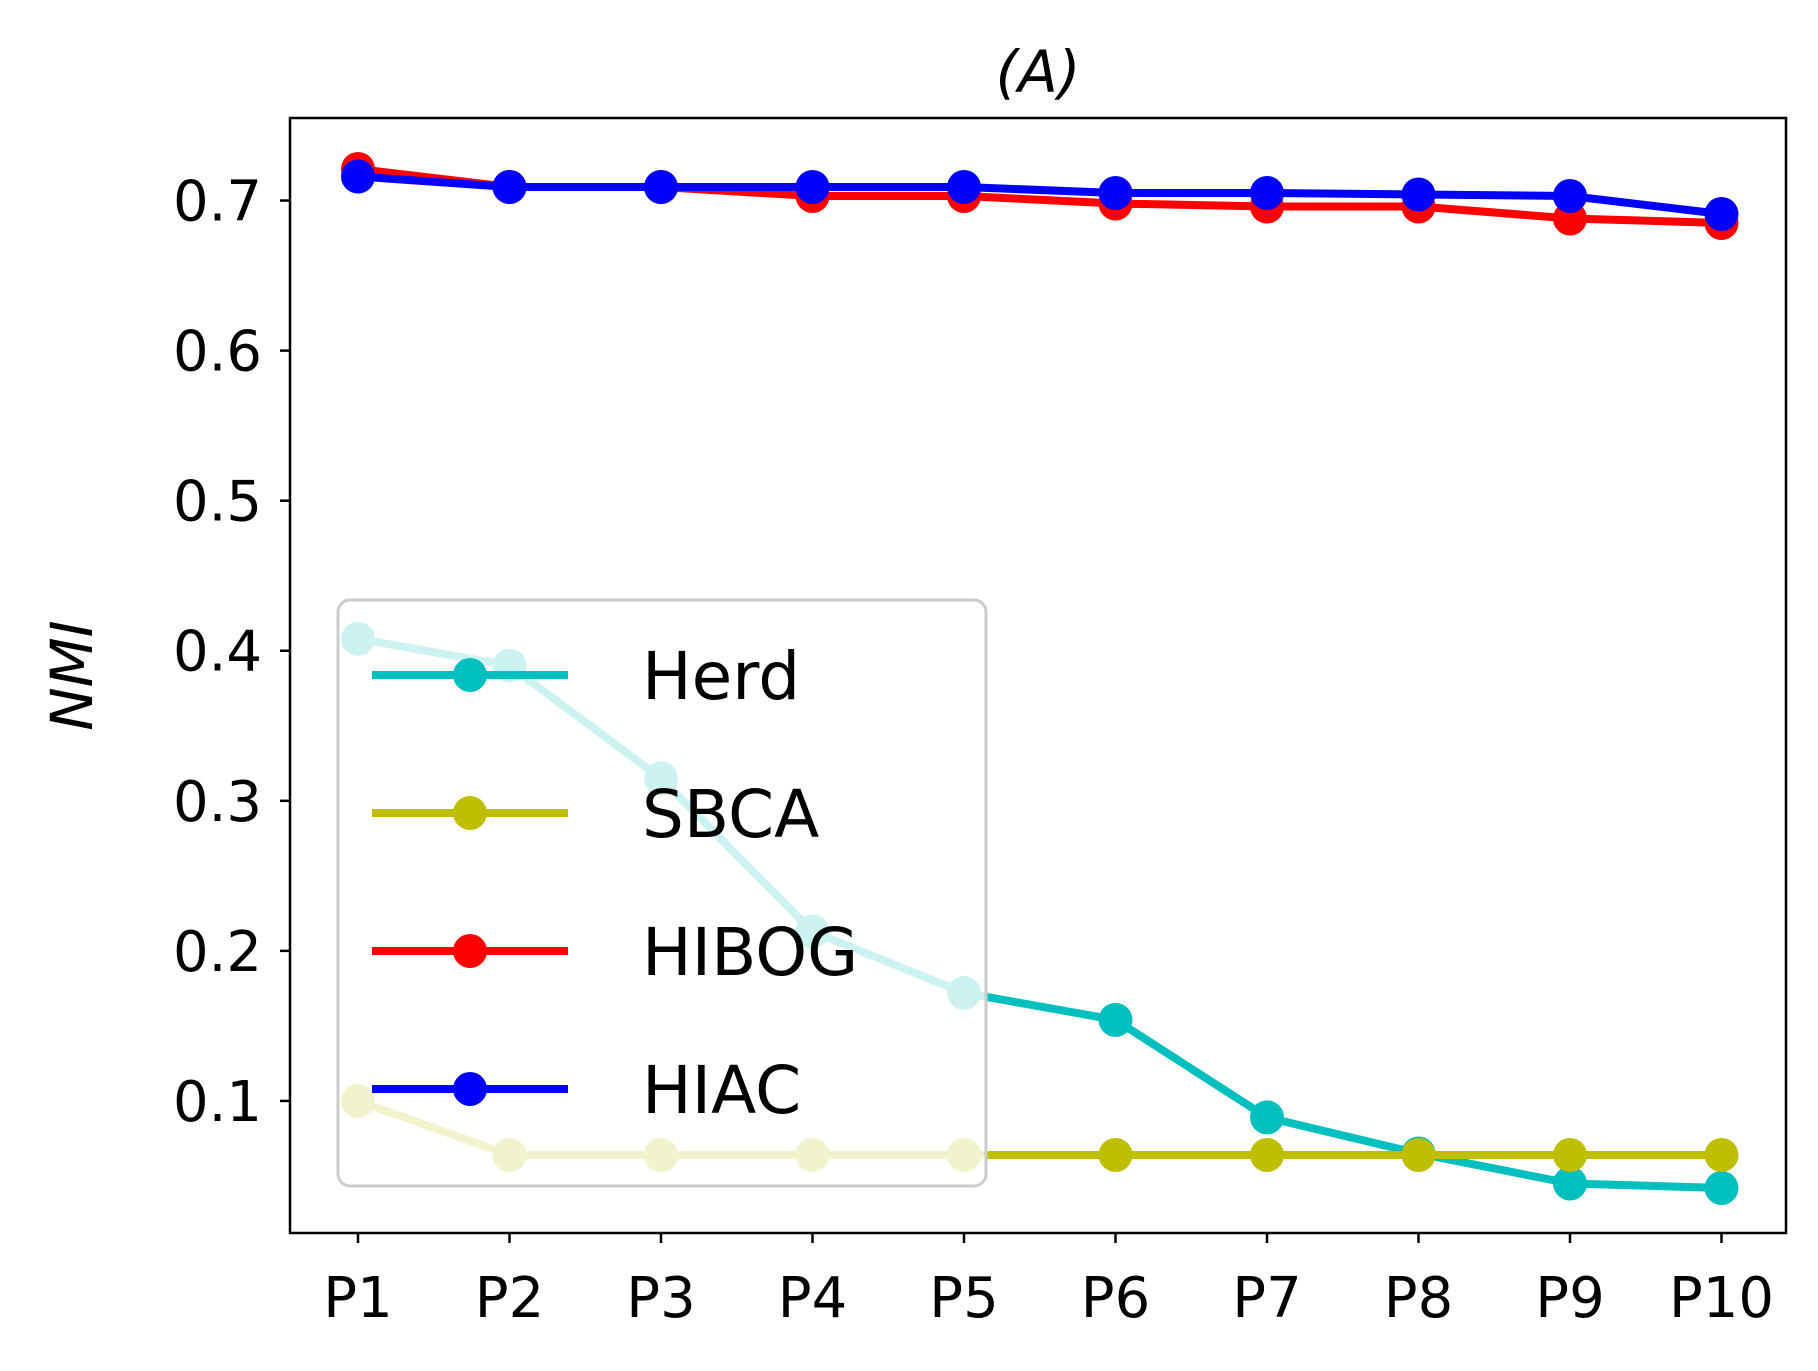  Describe the element at coordinates (1115, 193) in the screenshot. I see `data-point-hiac-p6` at that location.